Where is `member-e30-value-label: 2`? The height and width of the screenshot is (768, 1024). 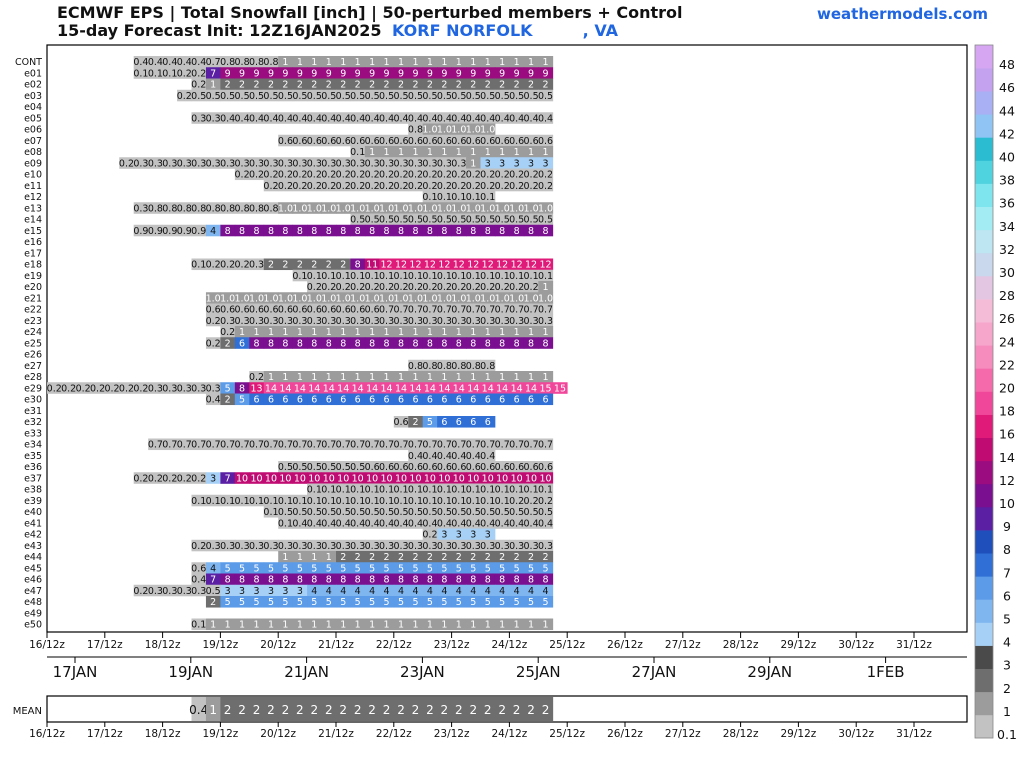 member-e30-value-label: 2 is located at coordinates (228, 400).